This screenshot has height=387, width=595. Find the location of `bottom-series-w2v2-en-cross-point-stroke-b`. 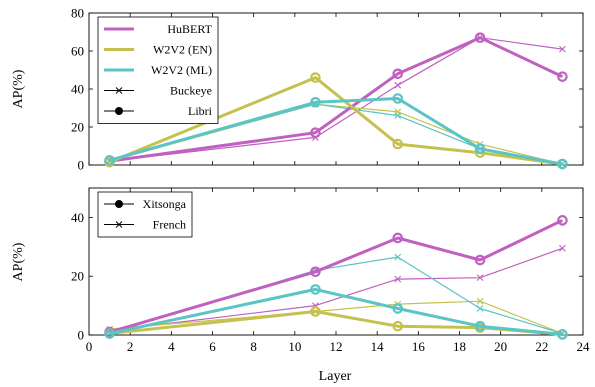

bottom-series-w2v2-en-cross-point-stroke-b is located at coordinates (480, 301).